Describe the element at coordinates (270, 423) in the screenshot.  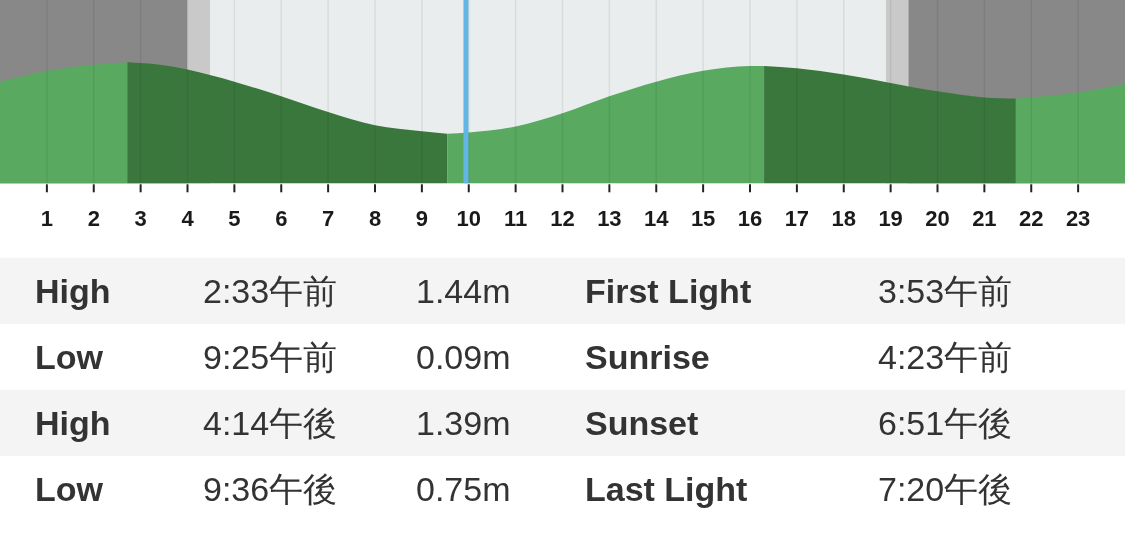
I see `text: 4:14午後` at that location.